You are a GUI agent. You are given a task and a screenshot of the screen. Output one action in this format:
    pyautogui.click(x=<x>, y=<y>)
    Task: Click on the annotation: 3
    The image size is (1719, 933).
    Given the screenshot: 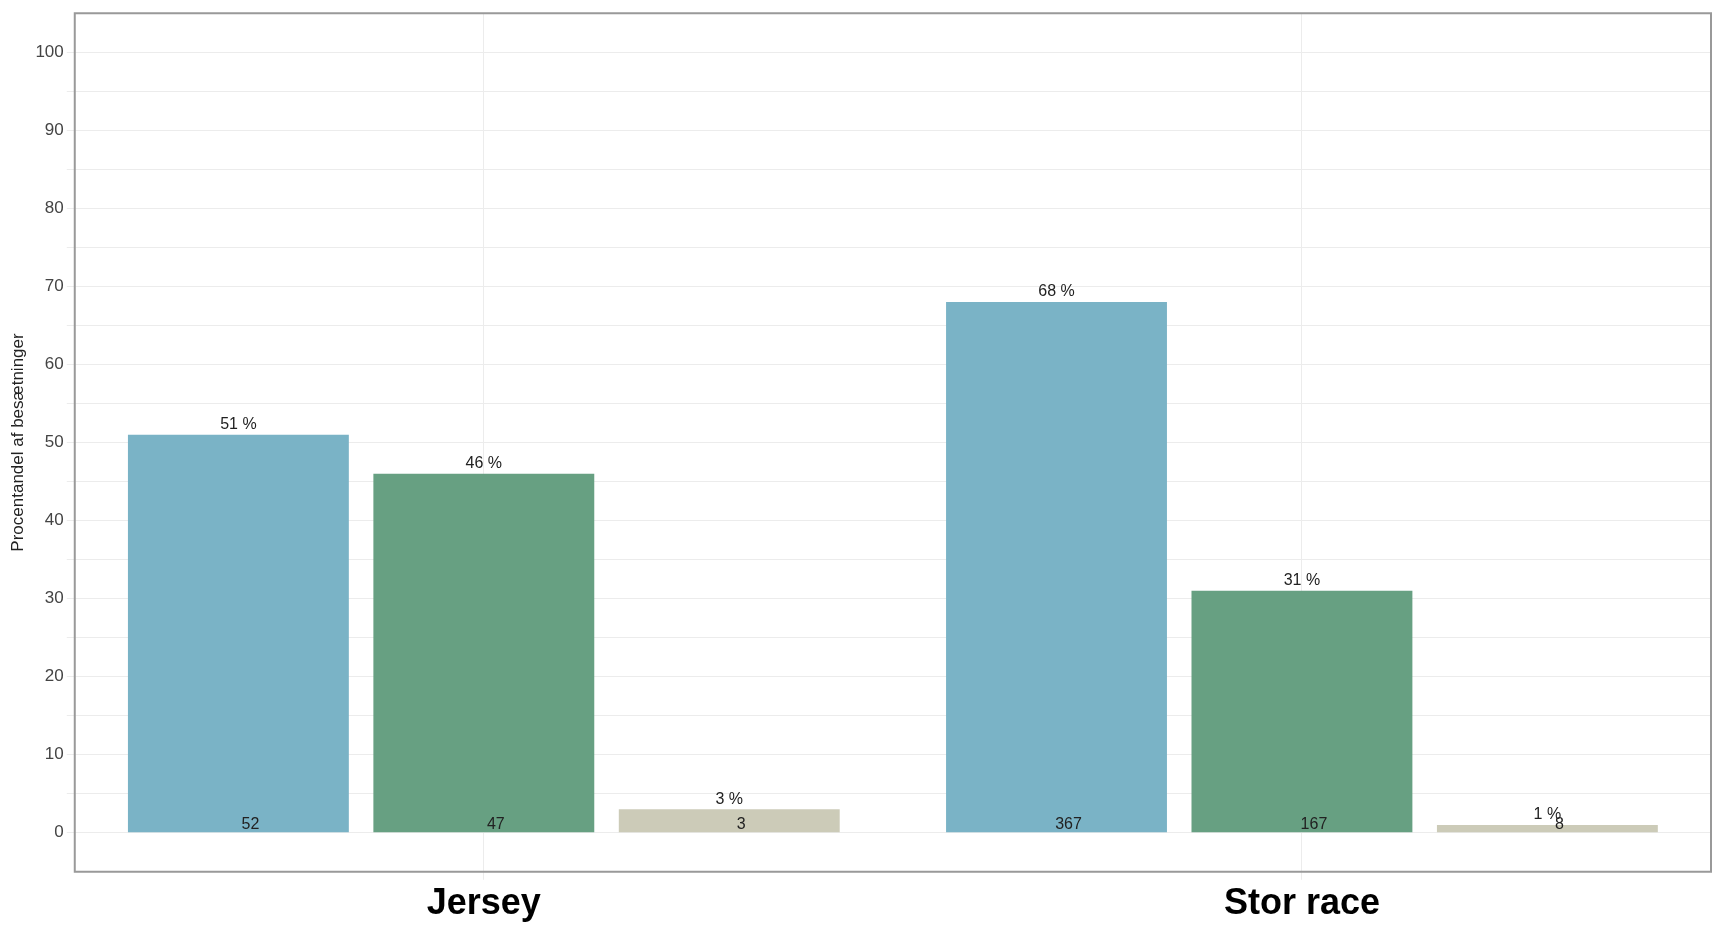 What is the action you would take?
    pyautogui.click(x=741, y=824)
    